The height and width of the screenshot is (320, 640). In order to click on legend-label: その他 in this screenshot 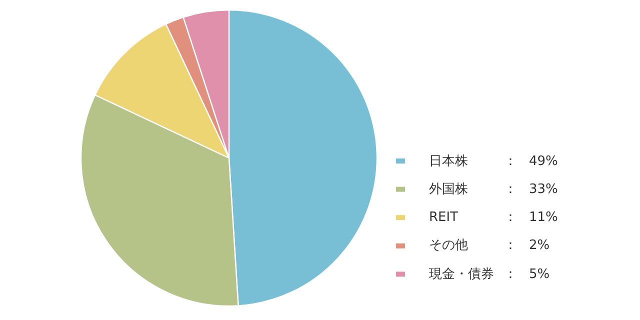, I will do `click(448, 245)`.